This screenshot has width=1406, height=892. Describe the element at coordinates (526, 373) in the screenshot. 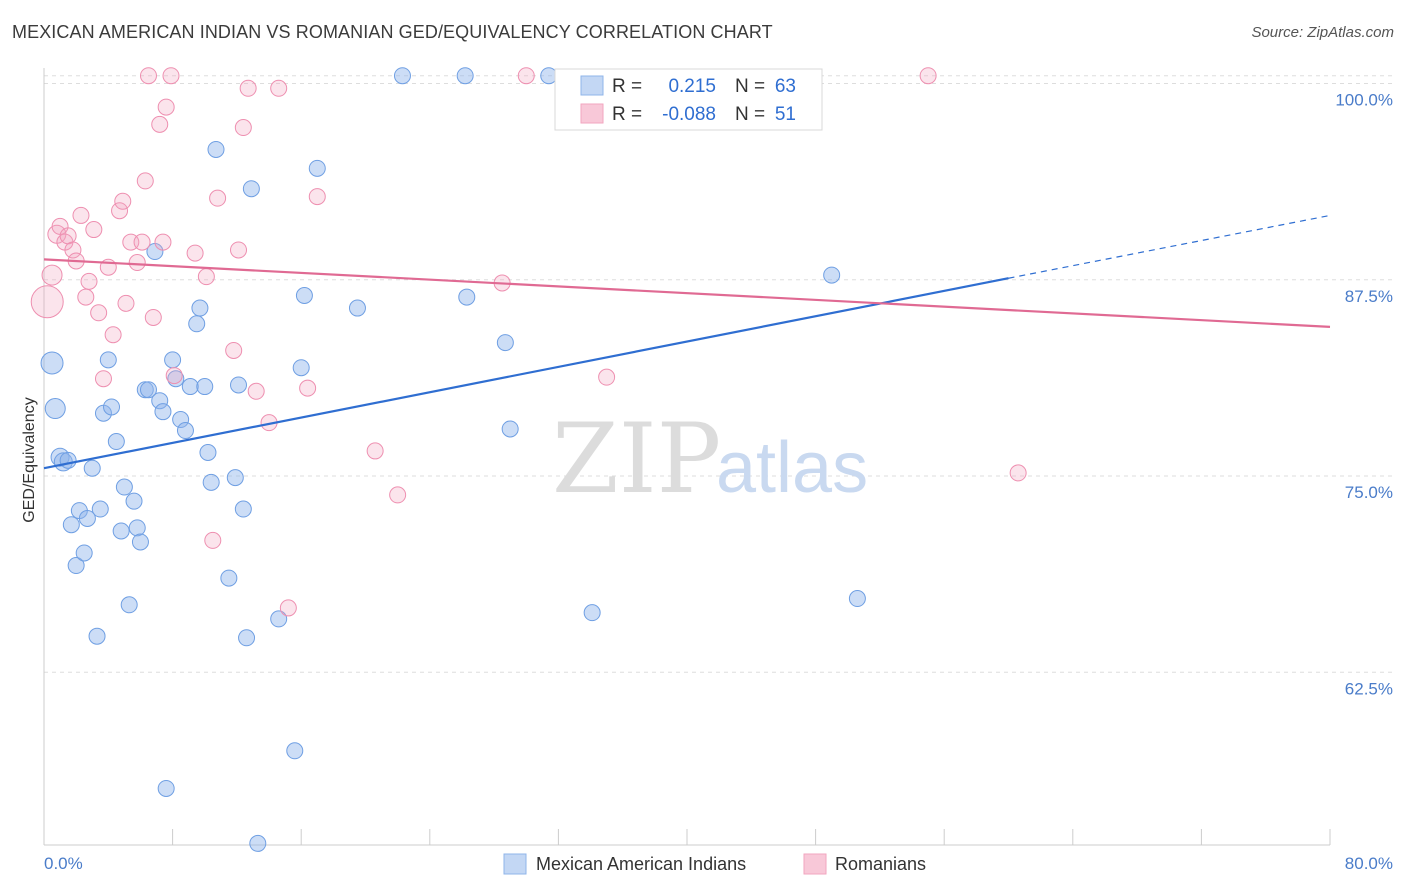

I see `blue-trend-line` at that location.